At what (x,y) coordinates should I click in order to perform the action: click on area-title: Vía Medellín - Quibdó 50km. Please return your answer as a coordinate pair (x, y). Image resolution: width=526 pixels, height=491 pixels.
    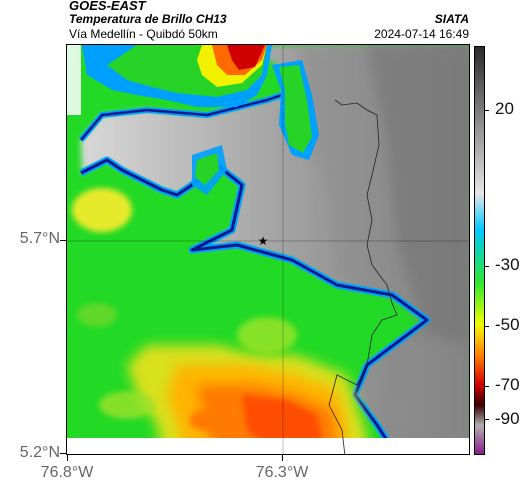
    Looking at the image, I should click on (143, 34).